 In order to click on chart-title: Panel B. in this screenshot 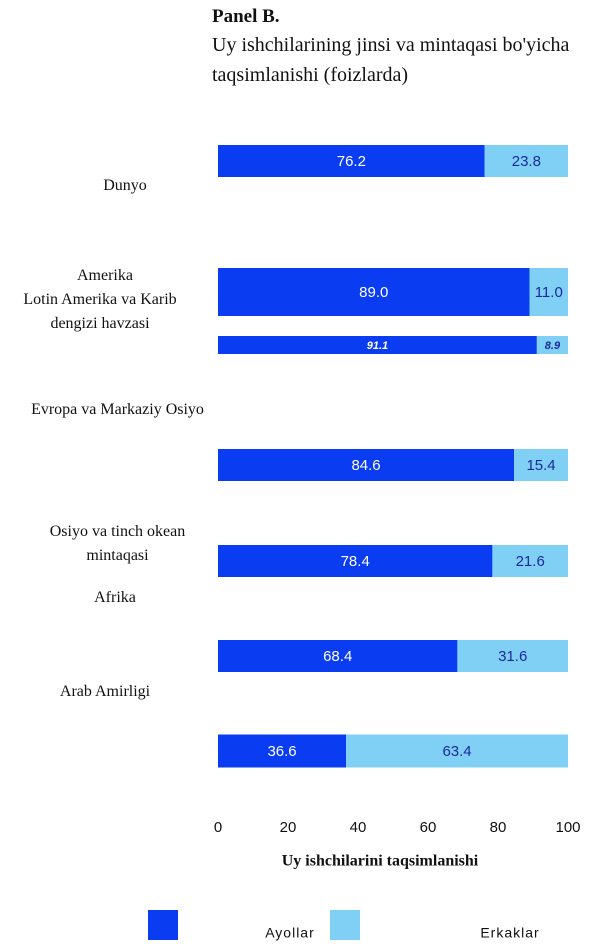, I will do `click(246, 16)`.